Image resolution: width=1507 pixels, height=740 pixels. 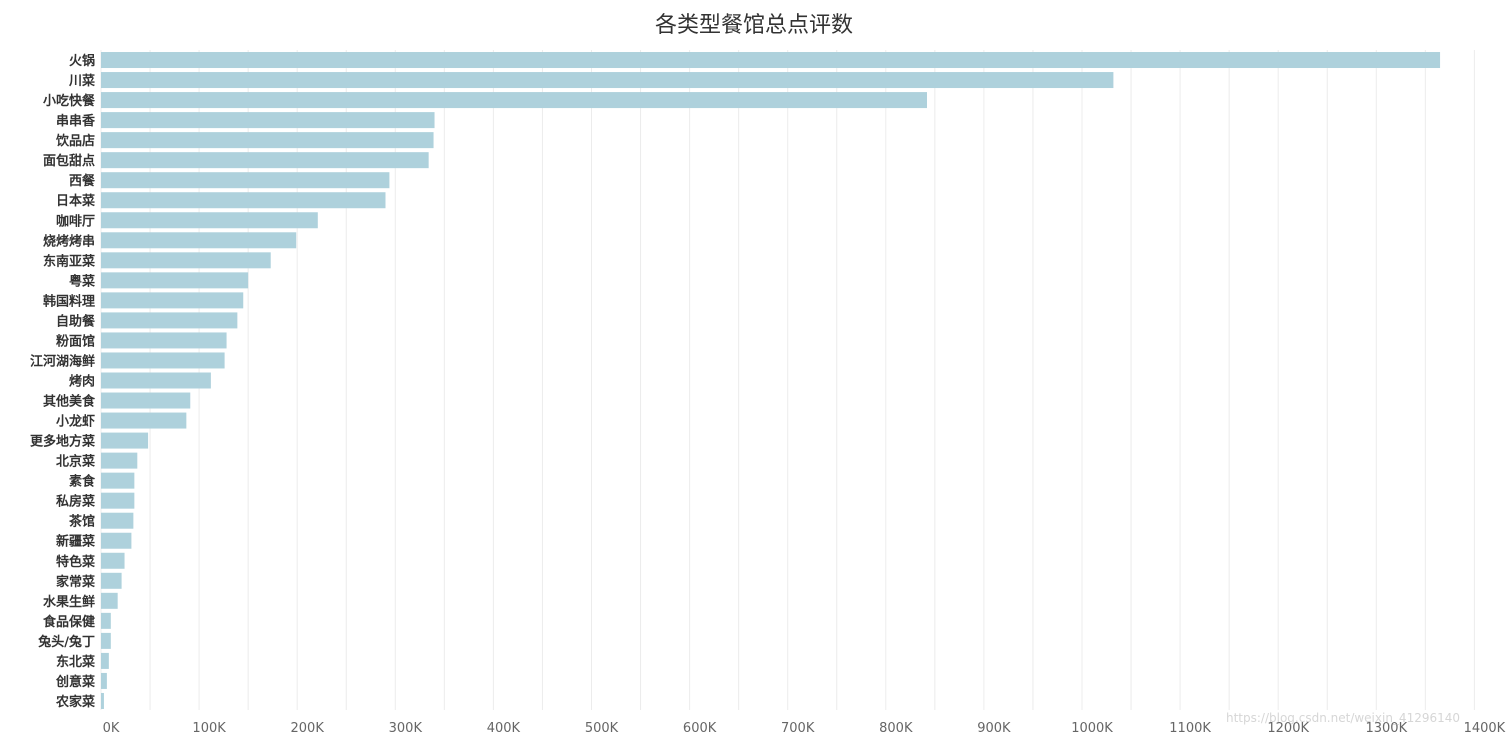 I want to click on x-tick-label: 800K, so click(x=896, y=728).